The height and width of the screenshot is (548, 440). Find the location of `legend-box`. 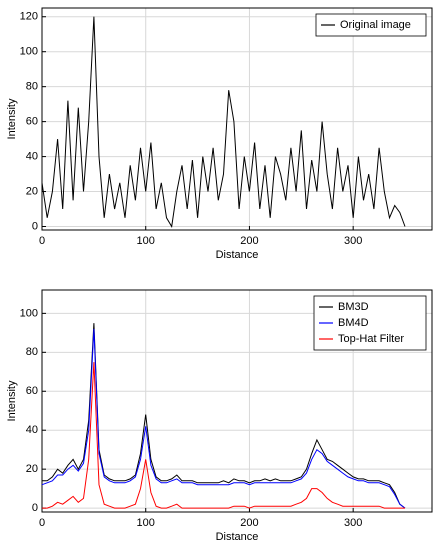

legend-box is located at coordinates (371, 25).